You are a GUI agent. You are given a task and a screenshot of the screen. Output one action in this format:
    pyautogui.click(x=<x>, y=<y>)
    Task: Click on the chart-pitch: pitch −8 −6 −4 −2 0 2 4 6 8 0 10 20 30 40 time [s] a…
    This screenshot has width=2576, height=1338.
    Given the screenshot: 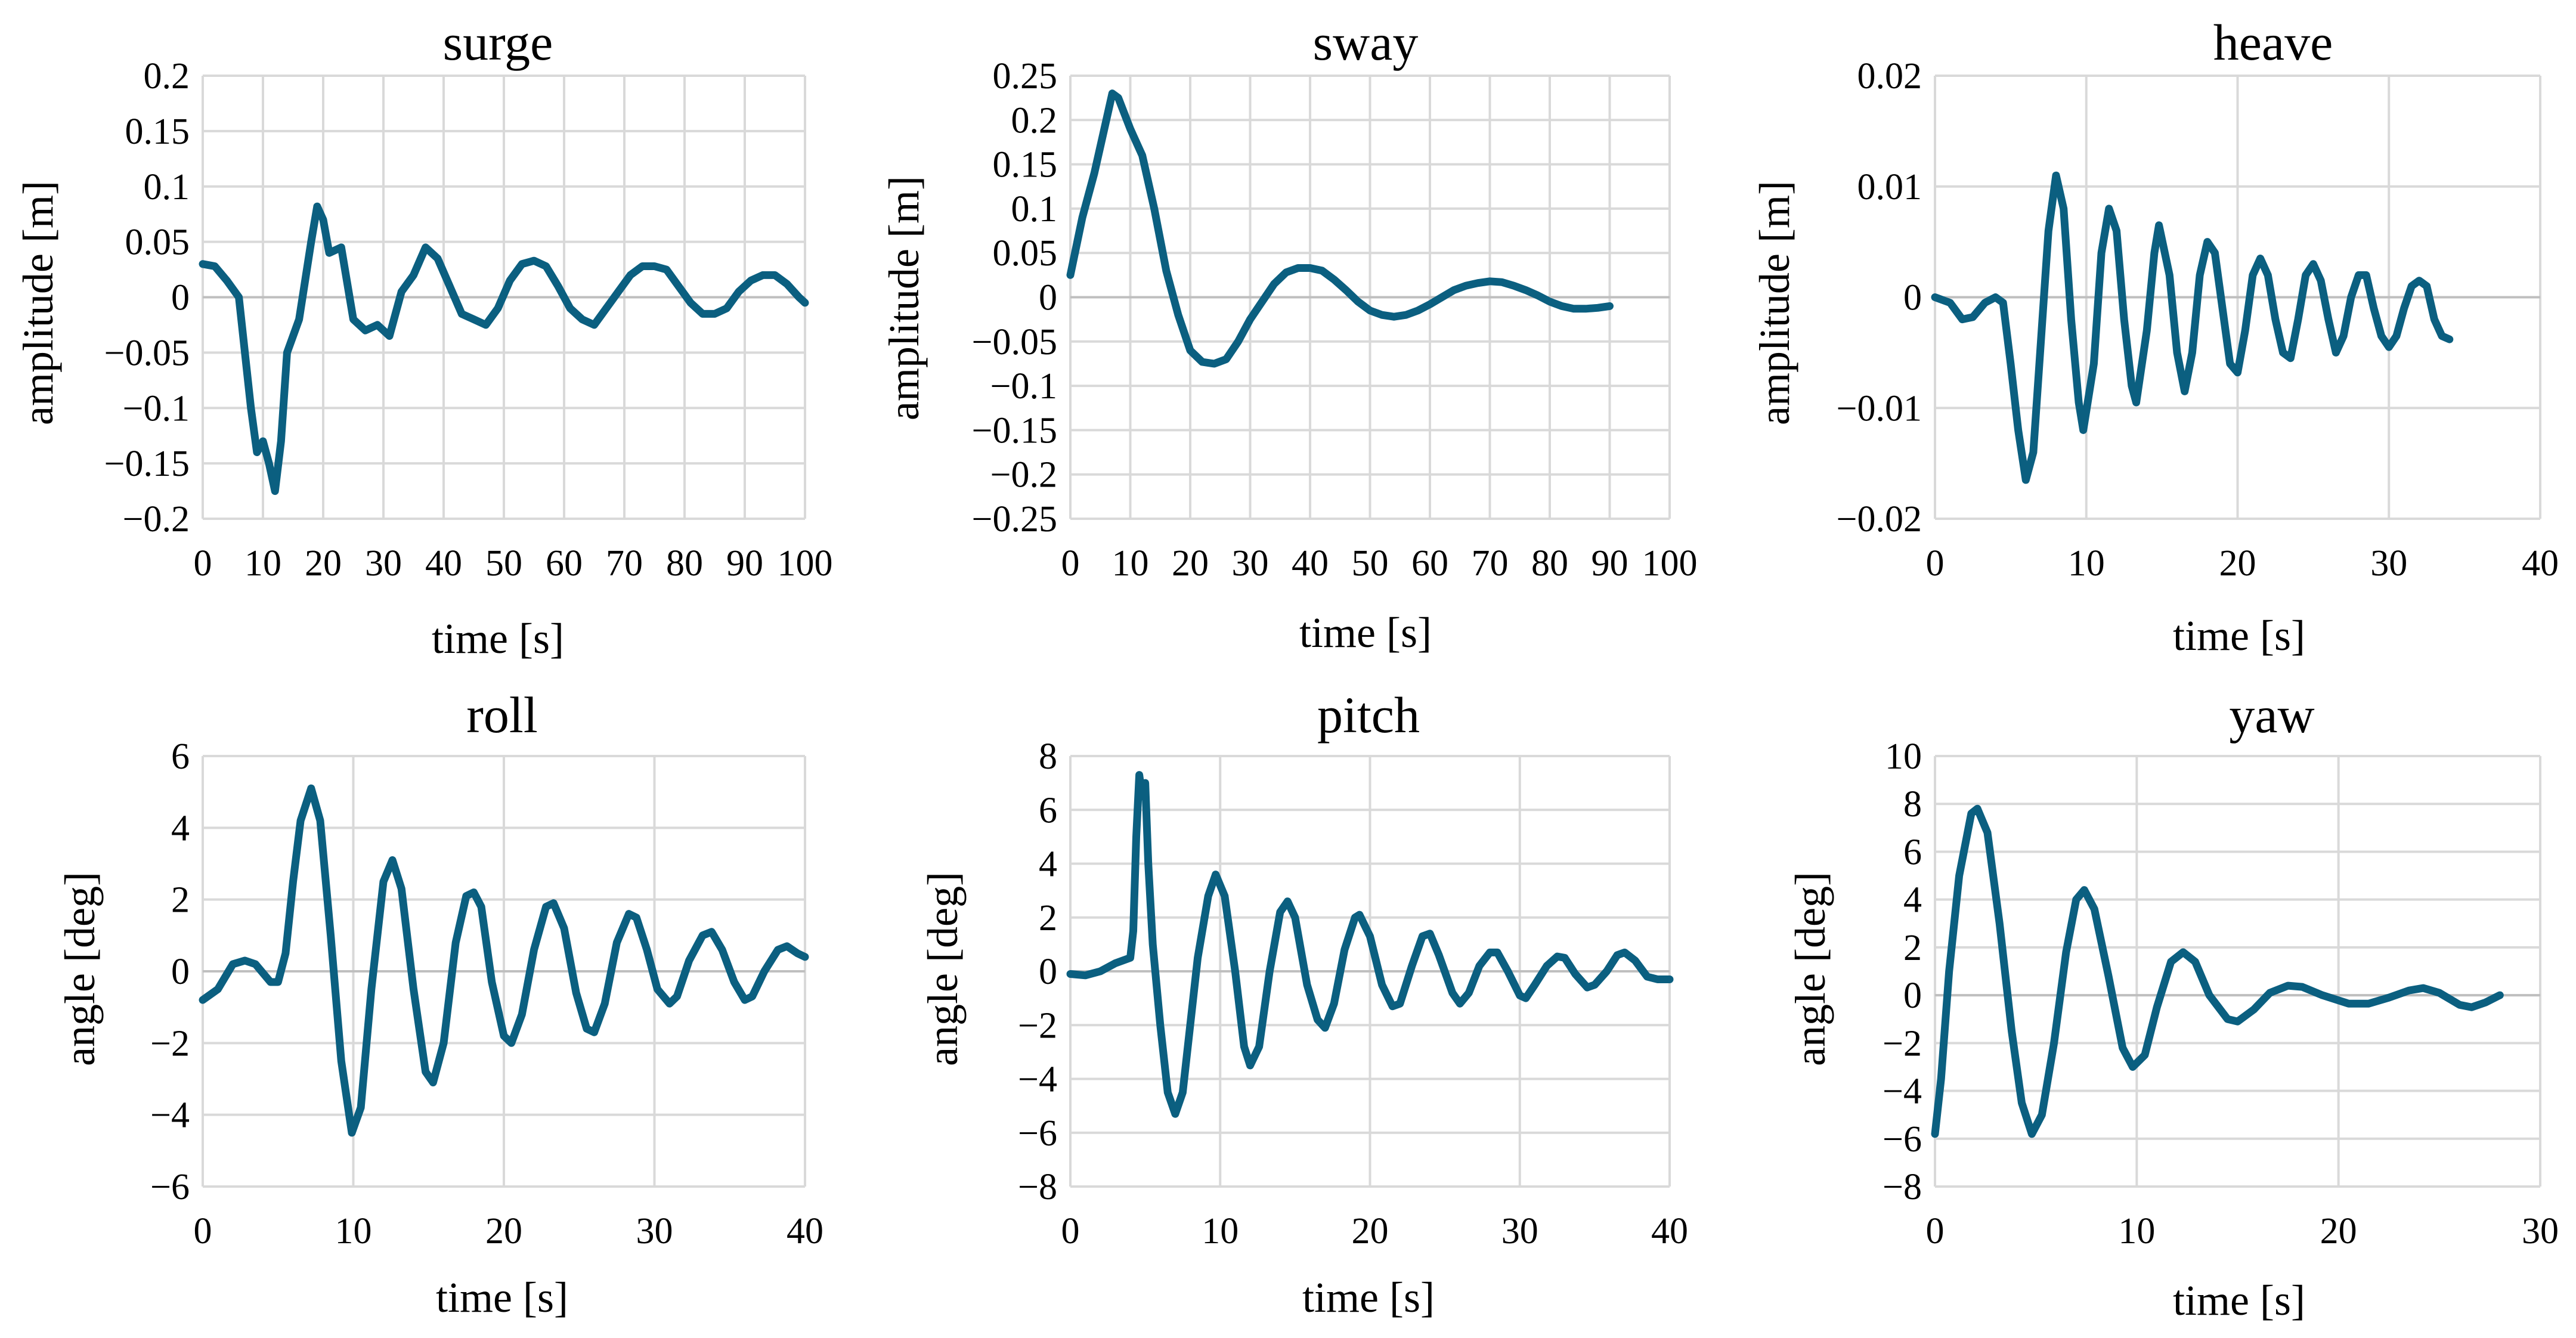 What is the action you would take?
    pyautogui.click(x=1304, y=1004)
    